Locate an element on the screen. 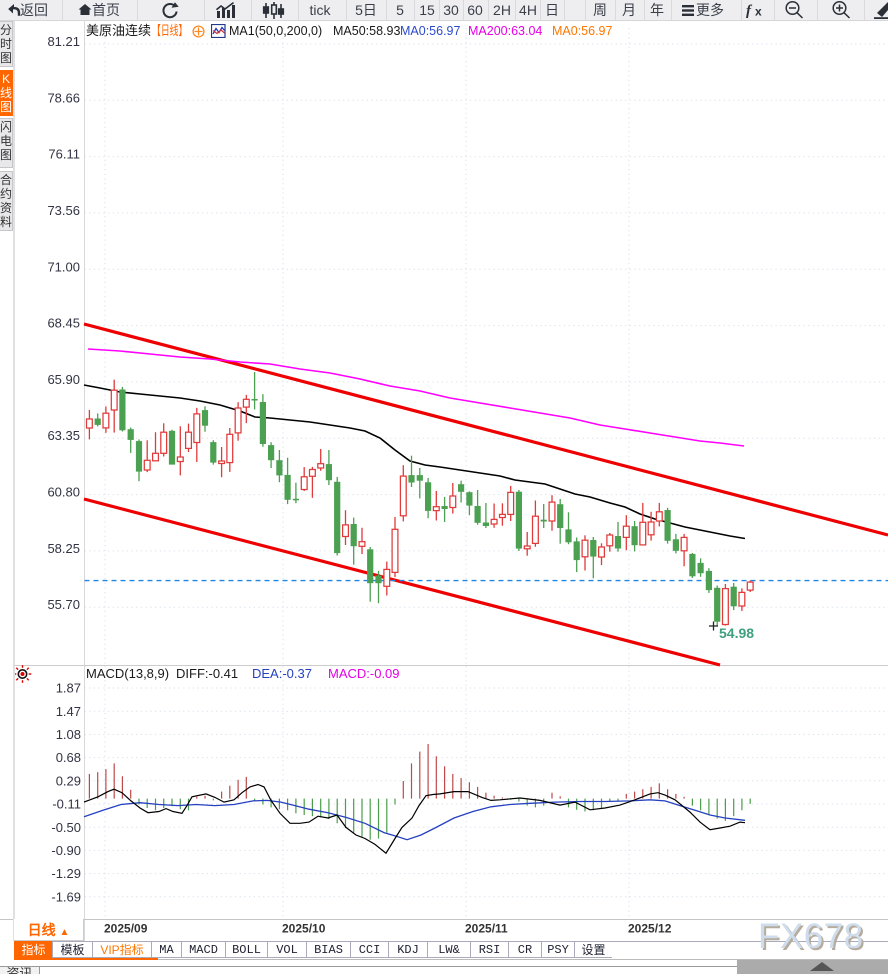 This screenshot has width=888, height=974. svg-text: 71.00 is located at coordinates (63, 266).